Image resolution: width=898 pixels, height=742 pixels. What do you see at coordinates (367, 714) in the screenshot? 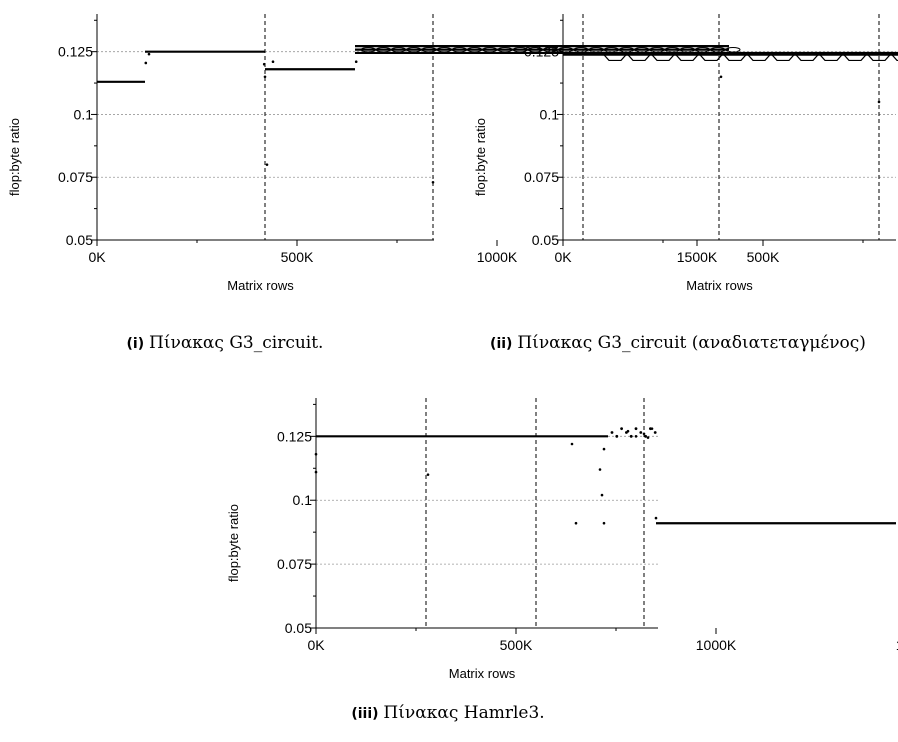
I see `caption-tag: (iii)` at bounding box center [367, 714].